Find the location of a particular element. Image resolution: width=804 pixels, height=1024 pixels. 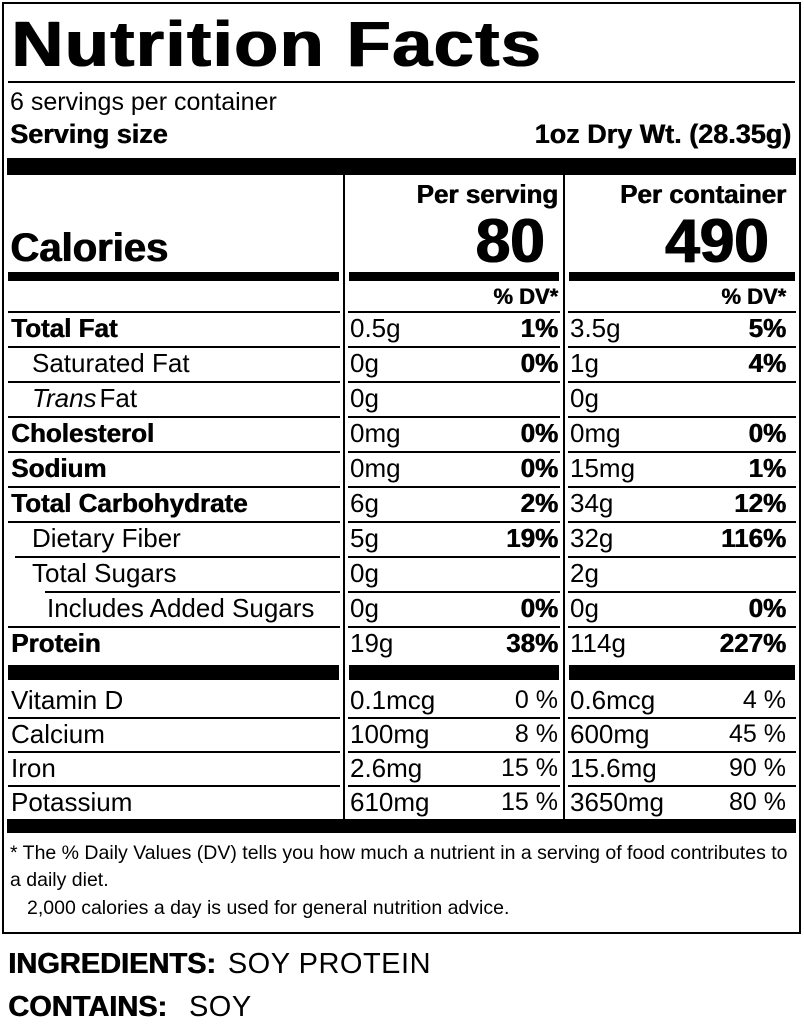

calories-per-container-cell: 490 is located at coordinates (681, 241).